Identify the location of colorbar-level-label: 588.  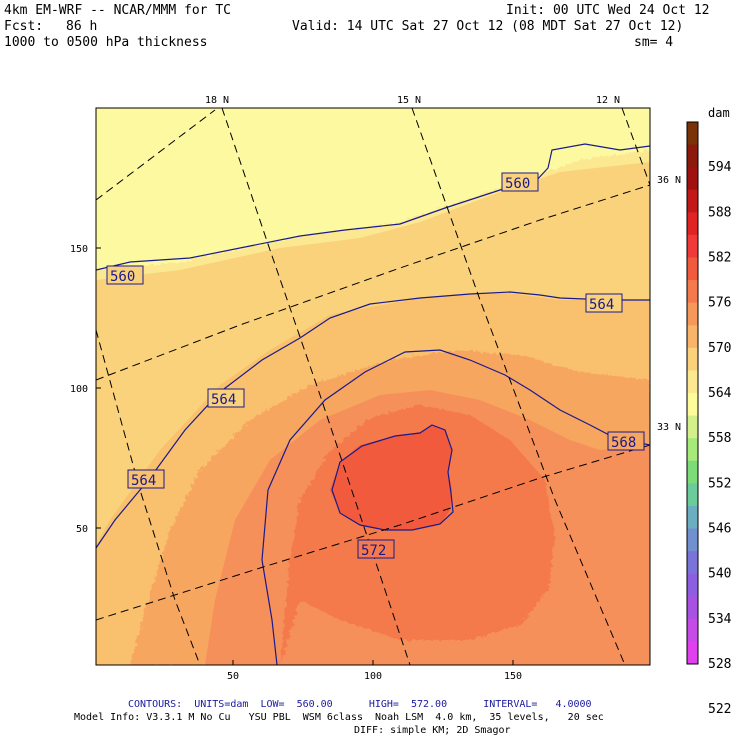
(719, 212).